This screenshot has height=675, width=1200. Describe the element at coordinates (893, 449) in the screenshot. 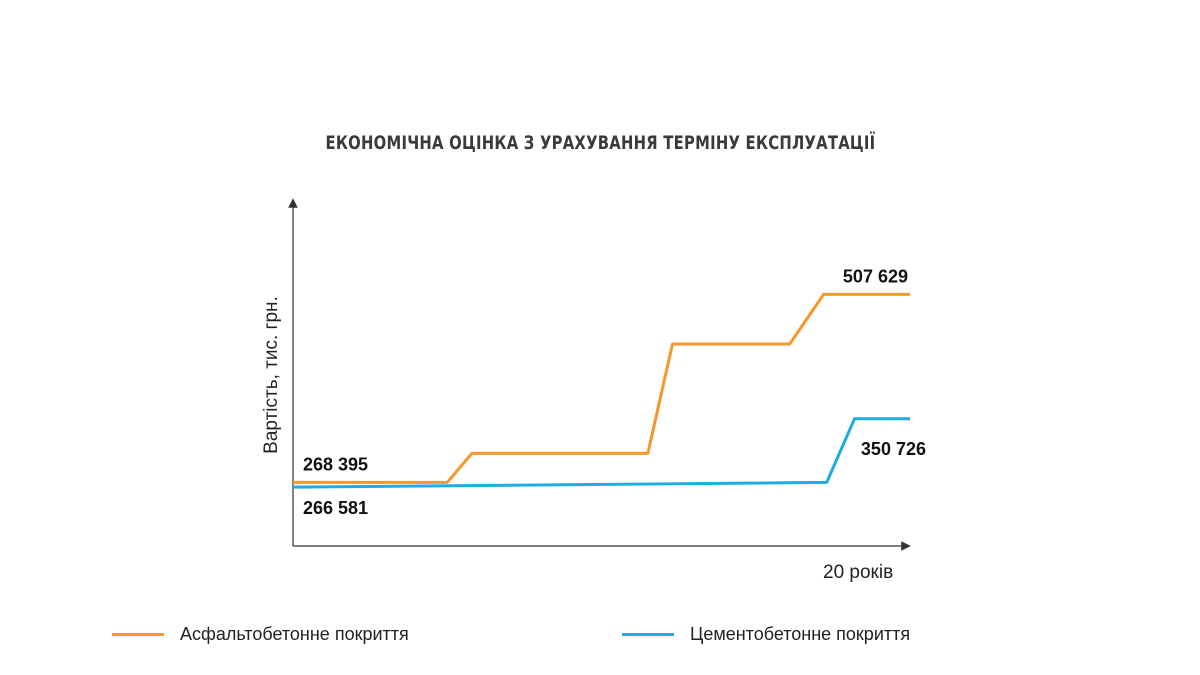

I see `data-label-end-cement: 350 726` at that location.